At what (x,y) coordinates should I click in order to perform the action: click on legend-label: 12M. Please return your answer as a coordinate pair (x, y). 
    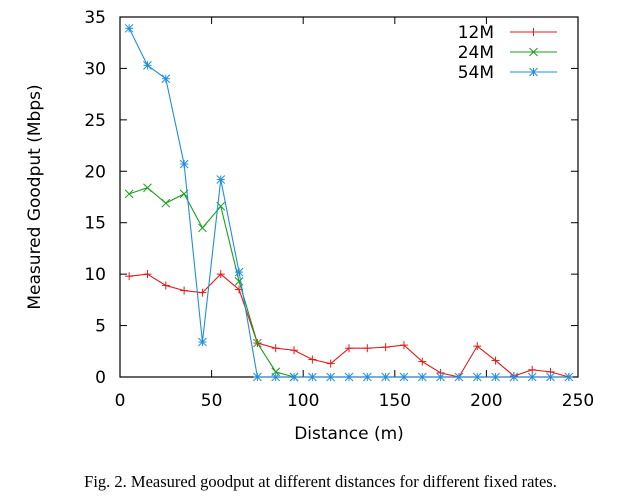
    Looking at the image, I should click on (476, 33).